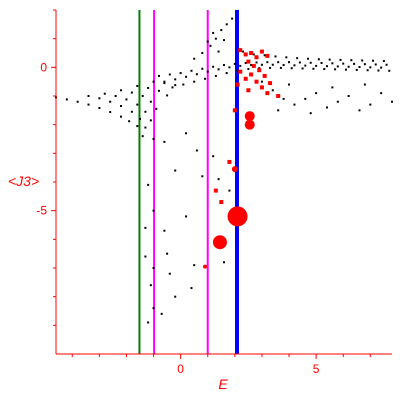  What do you see at coordinates (223, 384) in the screenshot?
I see `x-axis-label: E` at bounding box center [223, 384].